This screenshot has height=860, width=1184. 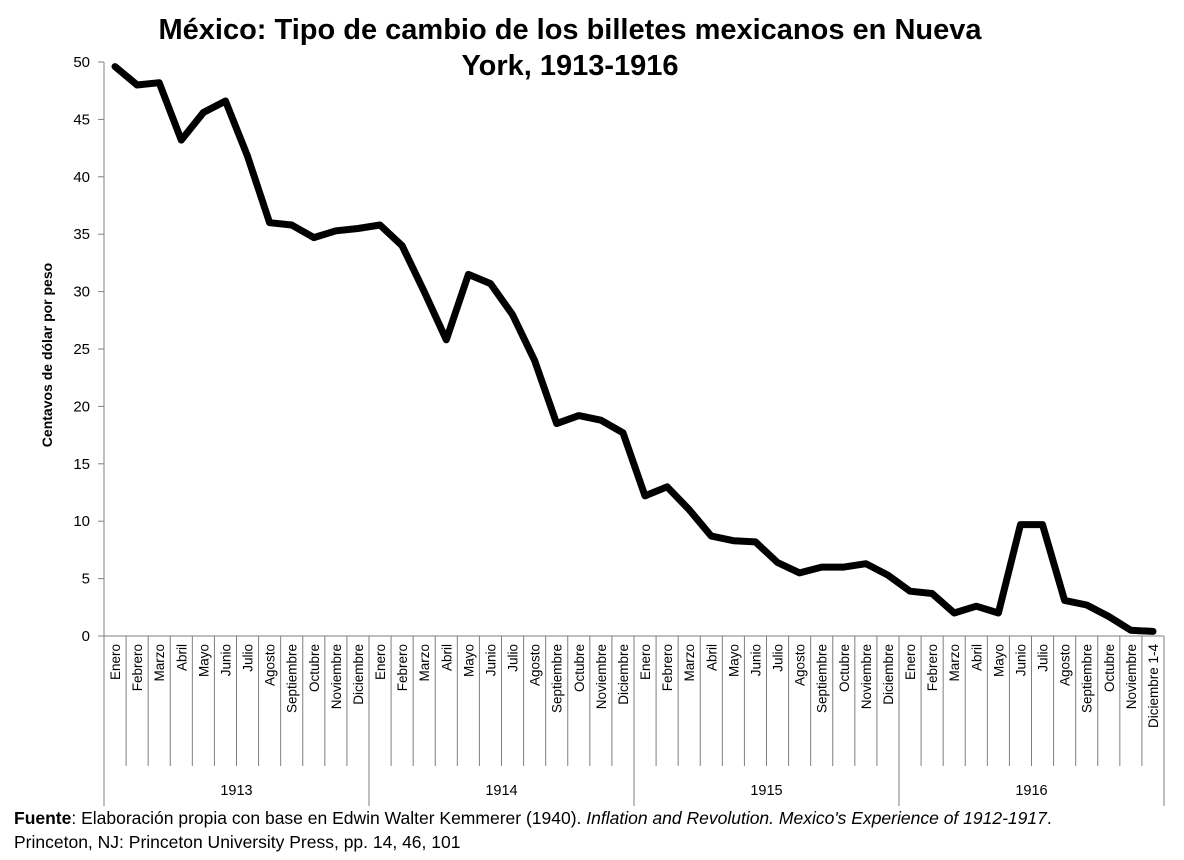 I want to click on year-label: 1913, so click(x=236, y=791).